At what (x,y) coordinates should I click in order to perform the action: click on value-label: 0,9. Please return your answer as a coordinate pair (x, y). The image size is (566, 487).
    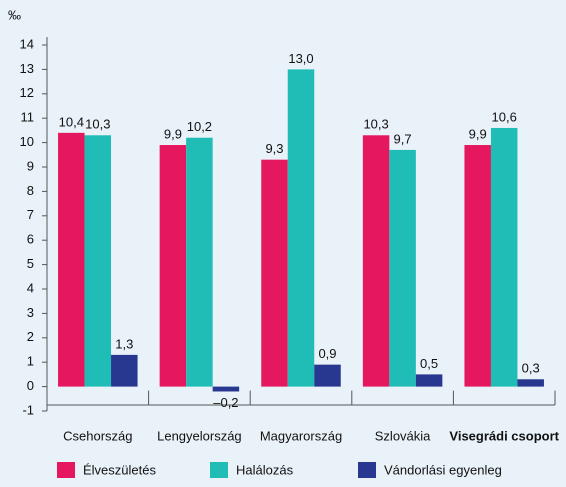
    Looking at the image, I should click on (327, 353).